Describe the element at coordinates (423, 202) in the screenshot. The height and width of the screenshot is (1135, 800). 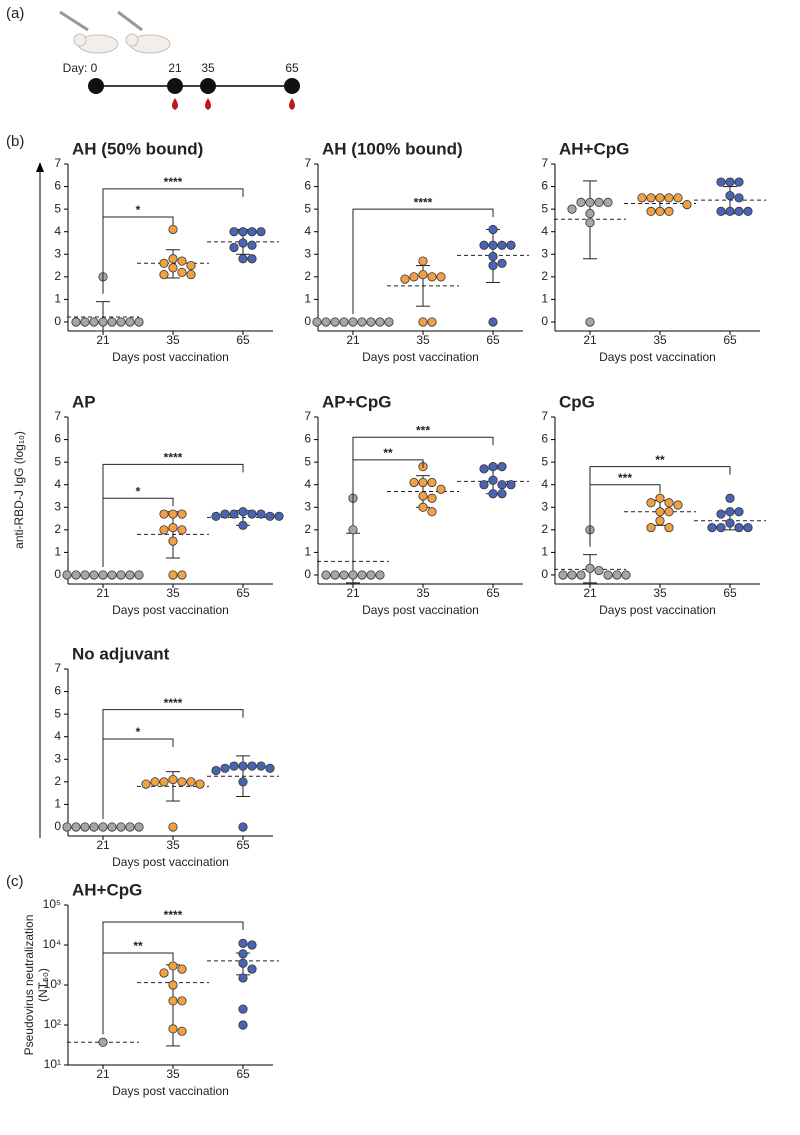
I see `significance-label: ****` at that location.